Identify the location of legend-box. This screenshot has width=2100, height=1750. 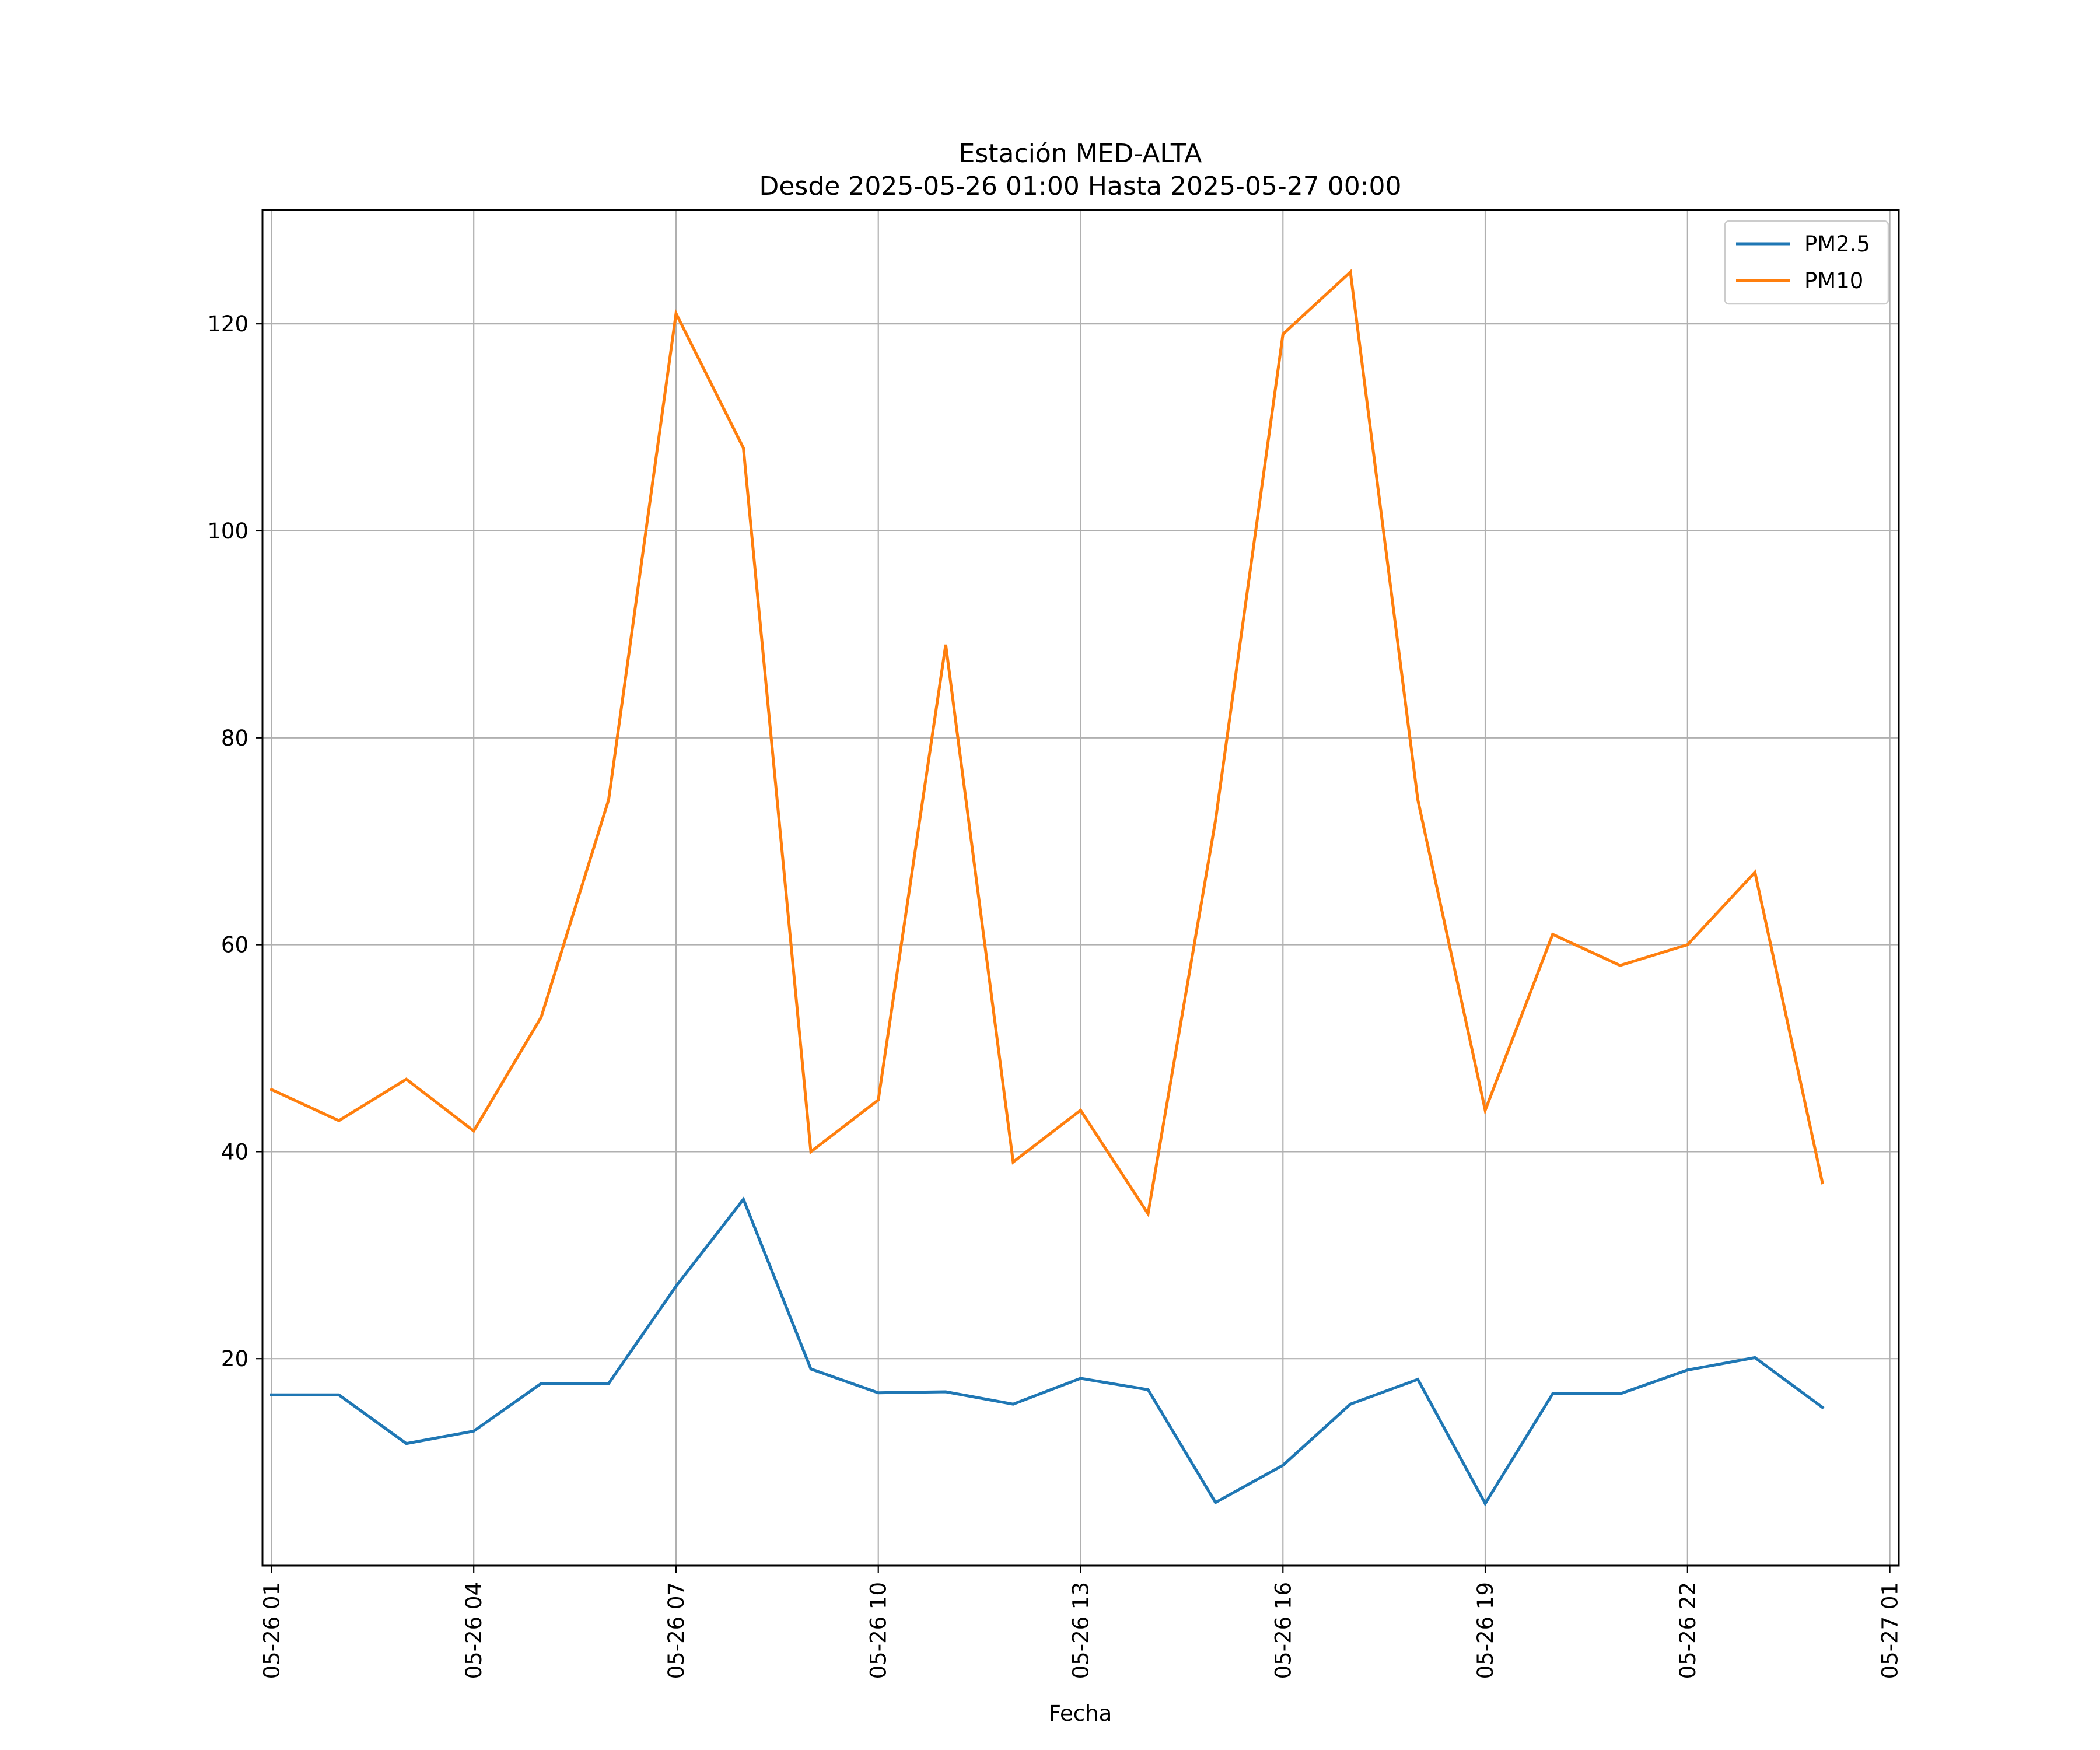
(1806, 262).